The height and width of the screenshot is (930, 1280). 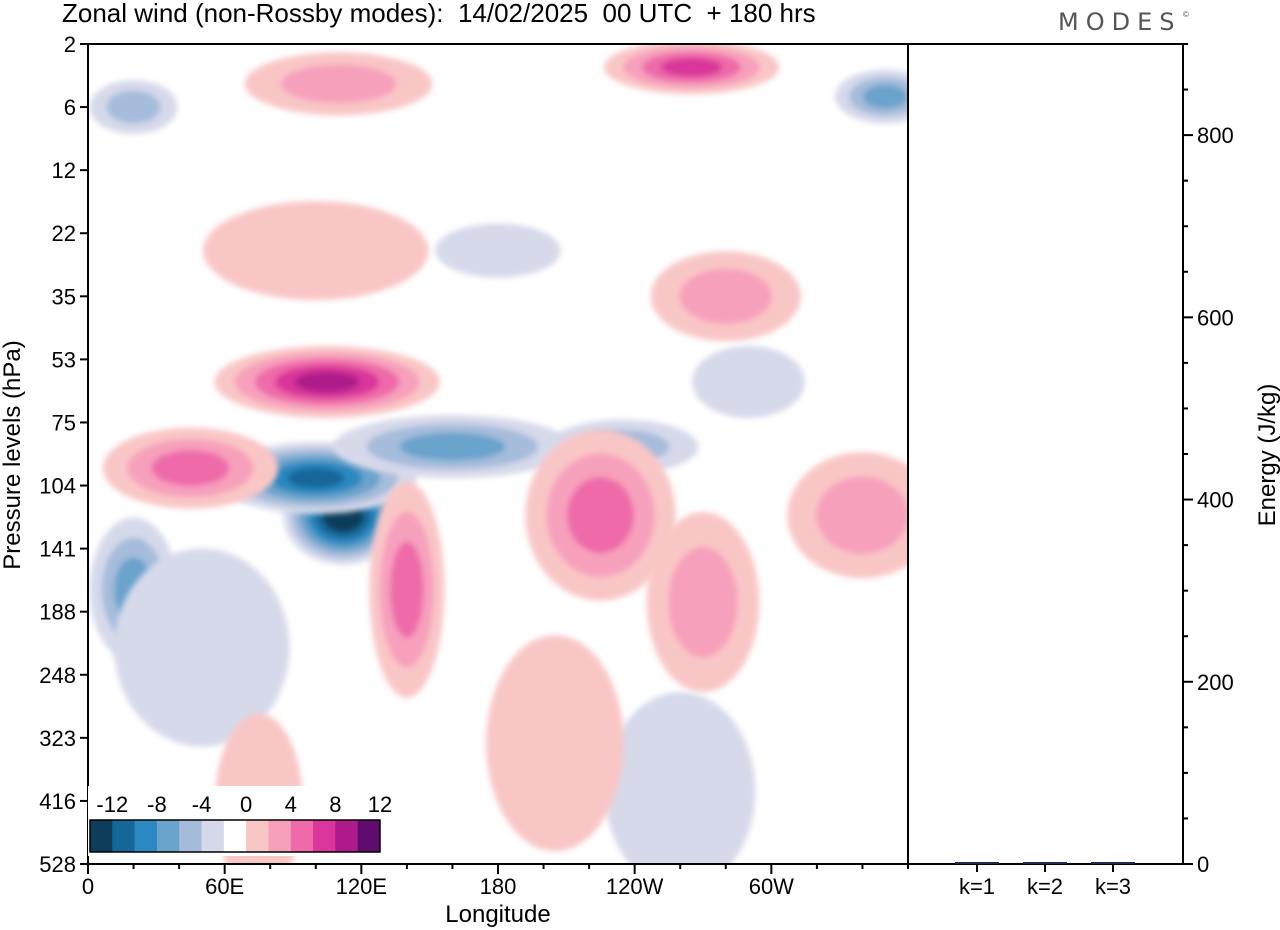 What do you see at coordinates (1186, 14) in the screenshot?
I see `logo-registered-icon: ©` at bounding box center [1186, 14].